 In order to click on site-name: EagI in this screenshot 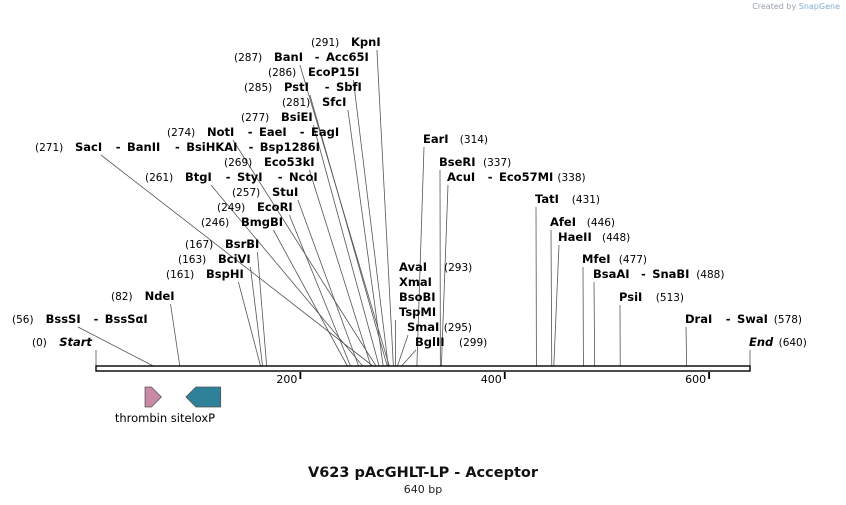, I will do `click(325, 132)`.